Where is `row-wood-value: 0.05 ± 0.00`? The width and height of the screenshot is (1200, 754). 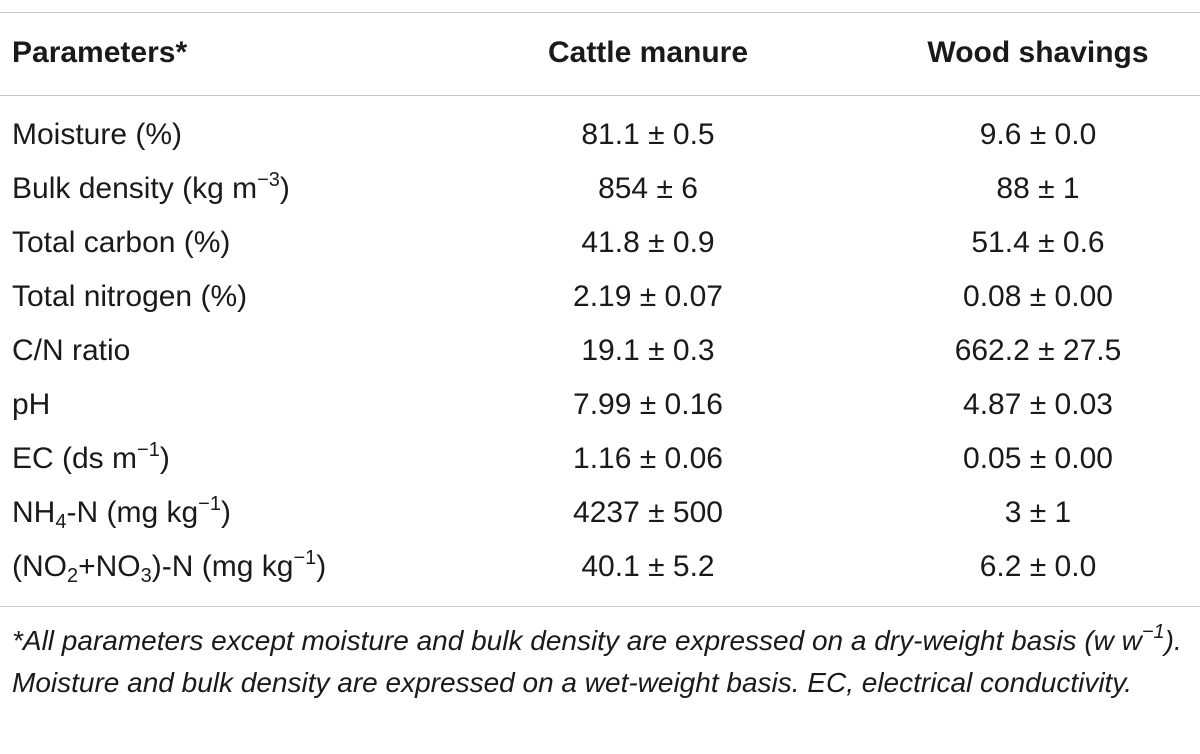 row-wood-value: 0.05 ± 0.00 is located at coordinates (1038, 458).